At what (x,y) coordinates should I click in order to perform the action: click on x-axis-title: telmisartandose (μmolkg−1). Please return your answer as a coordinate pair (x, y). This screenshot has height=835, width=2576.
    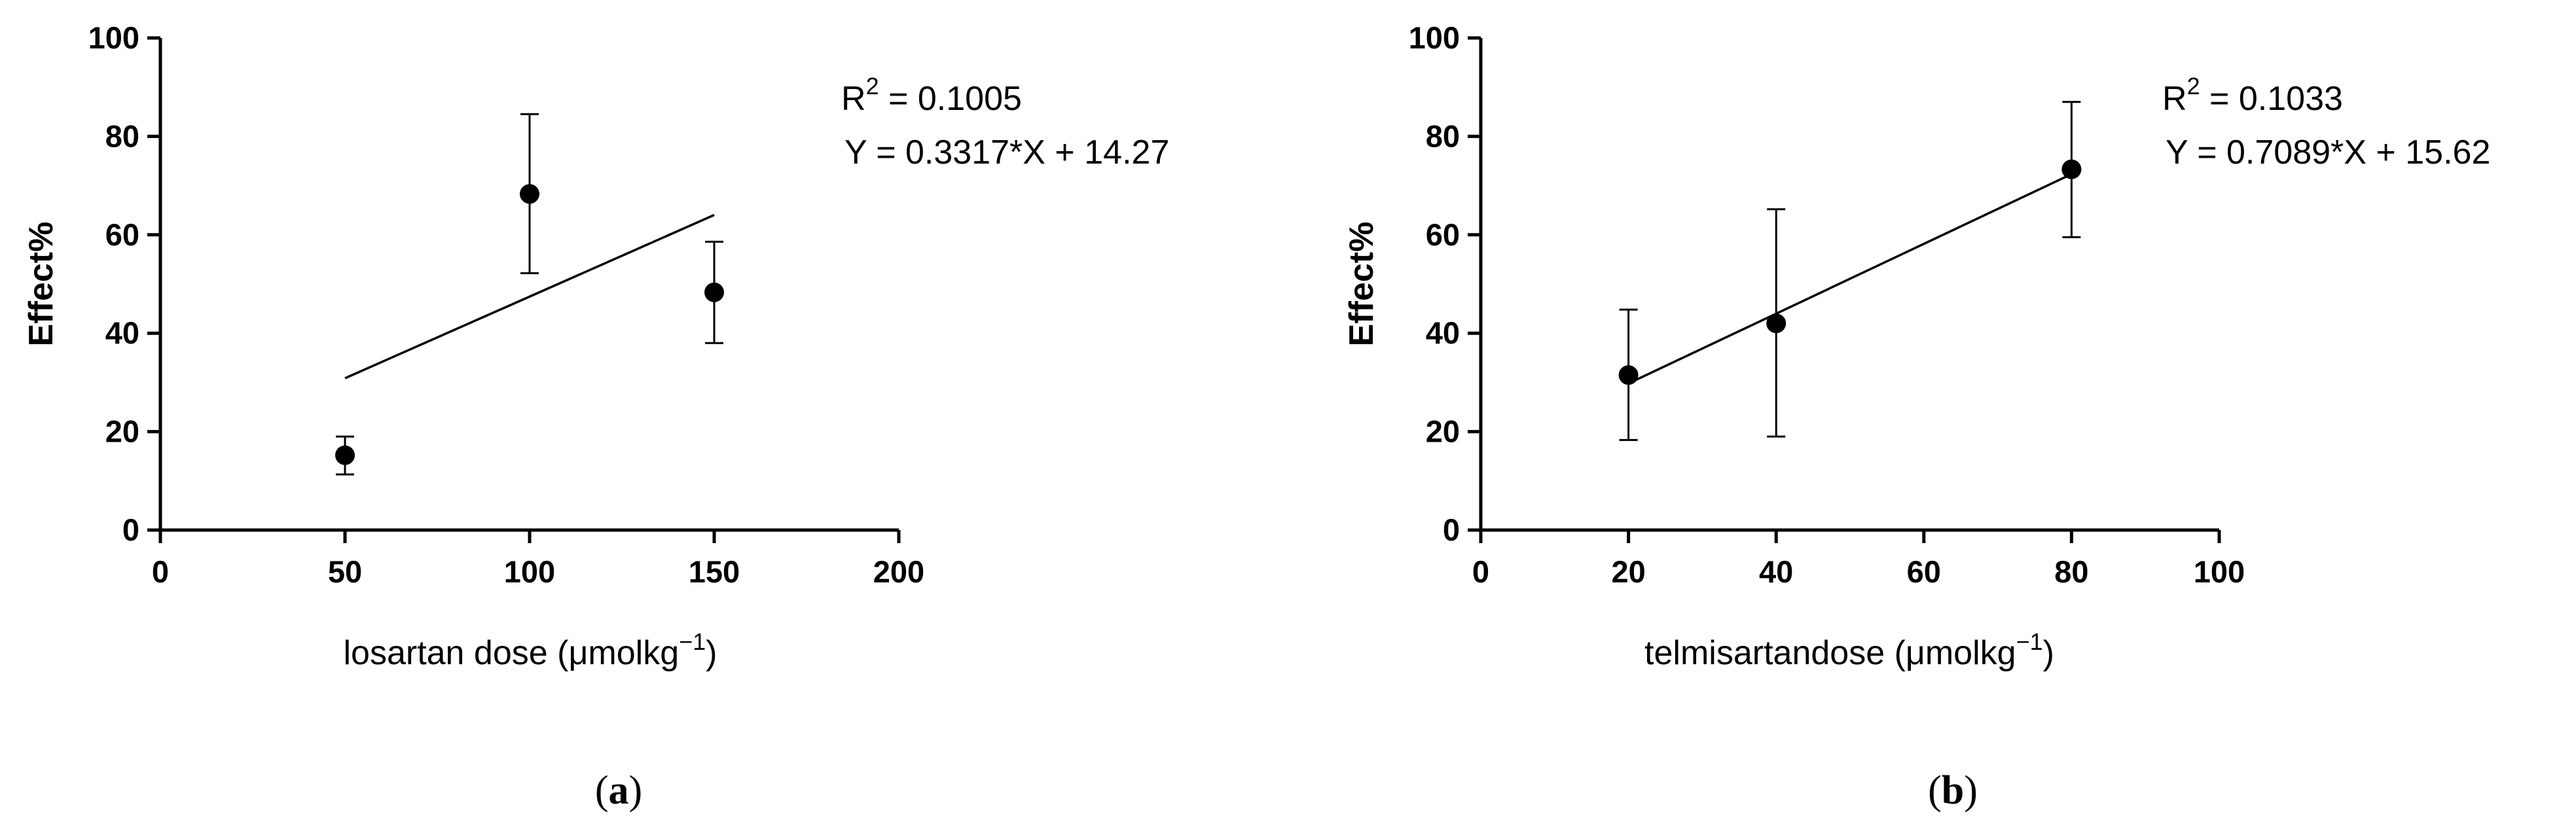
    Looking at the image, I should click on (1849, 650).